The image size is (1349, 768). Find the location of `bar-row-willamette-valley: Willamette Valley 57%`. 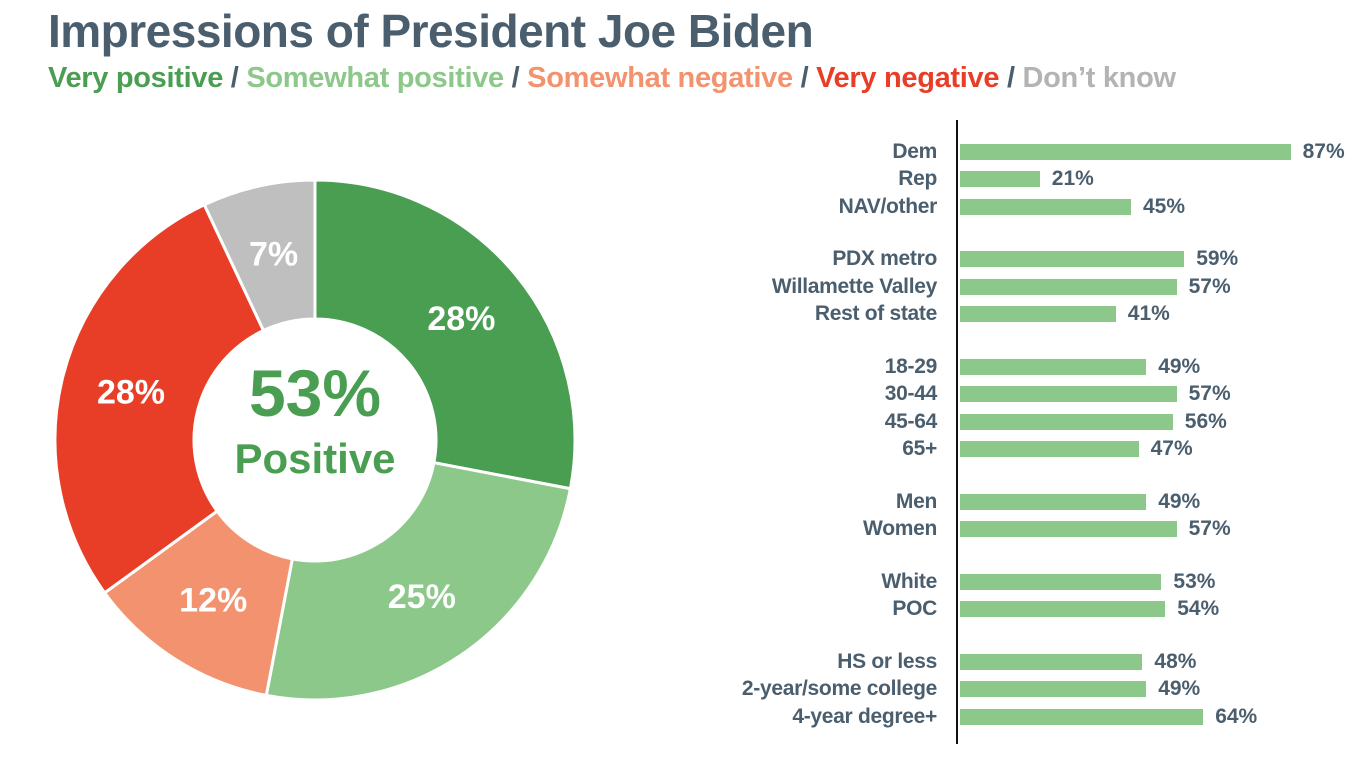

bar-row-willamette-valley: Willamette Valley 57% is located at coordinates (1036, 287).